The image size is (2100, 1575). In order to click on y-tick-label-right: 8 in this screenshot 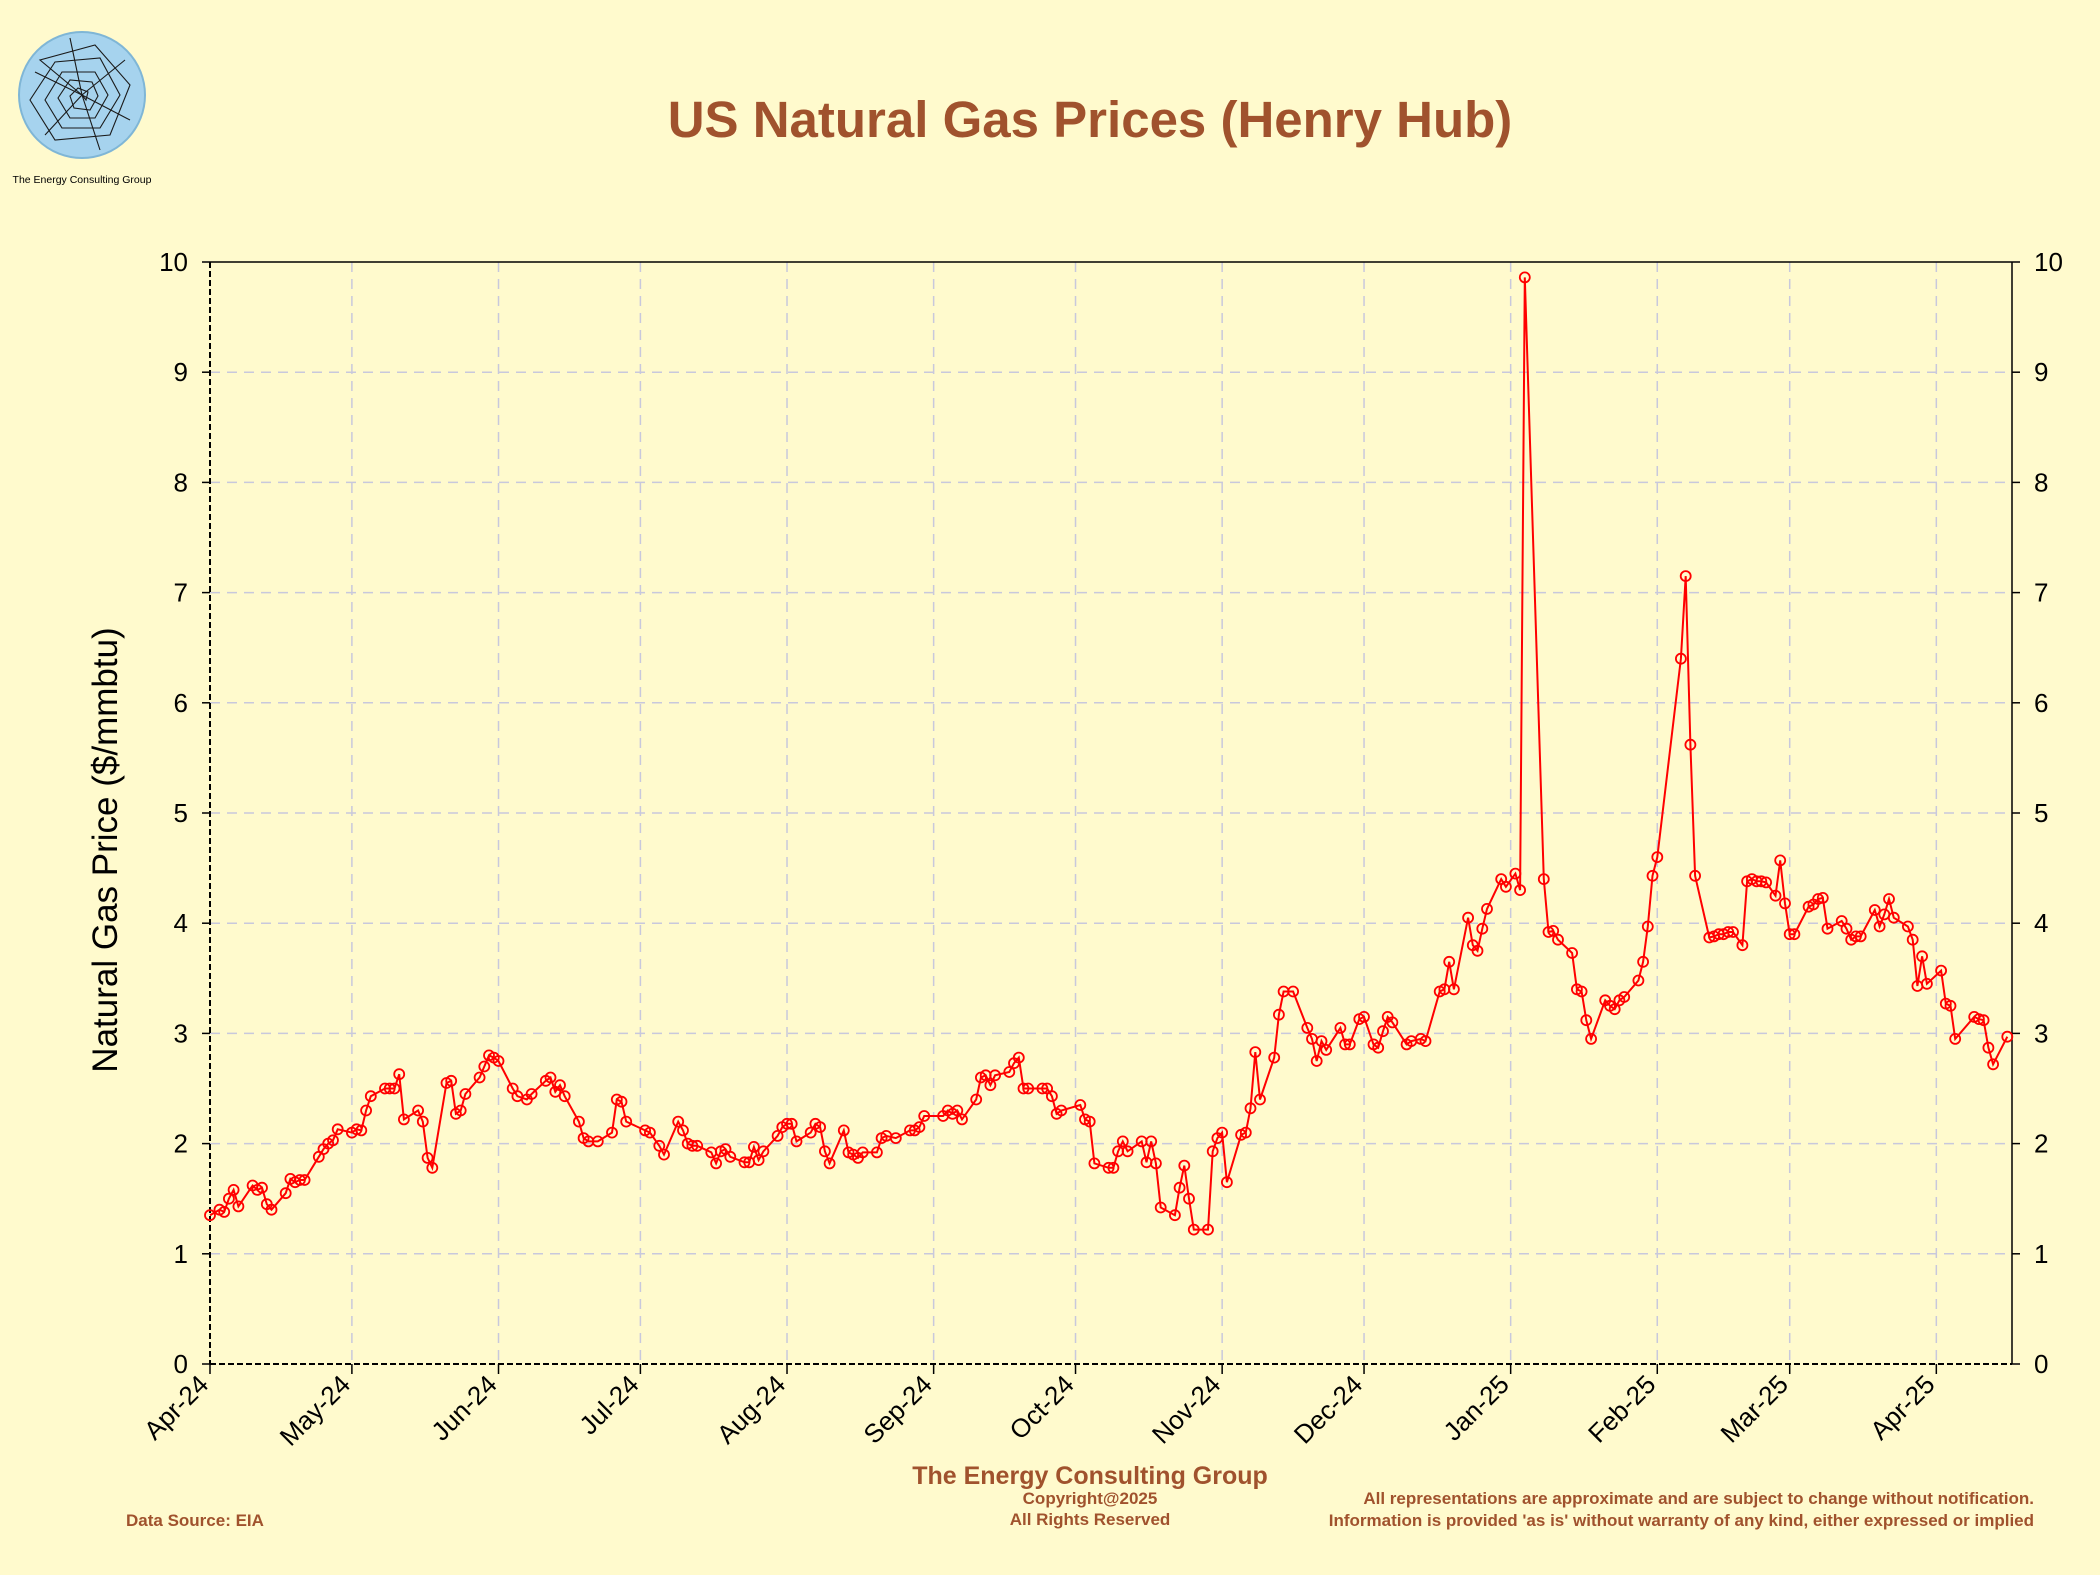, I will do `click(2041, 482)`.